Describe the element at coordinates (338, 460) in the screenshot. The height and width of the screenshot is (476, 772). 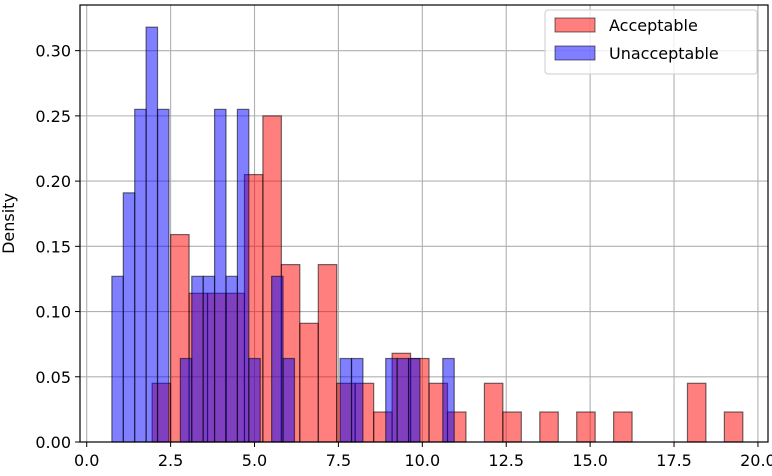
I see `x-tick-label: 7.5` at that location.